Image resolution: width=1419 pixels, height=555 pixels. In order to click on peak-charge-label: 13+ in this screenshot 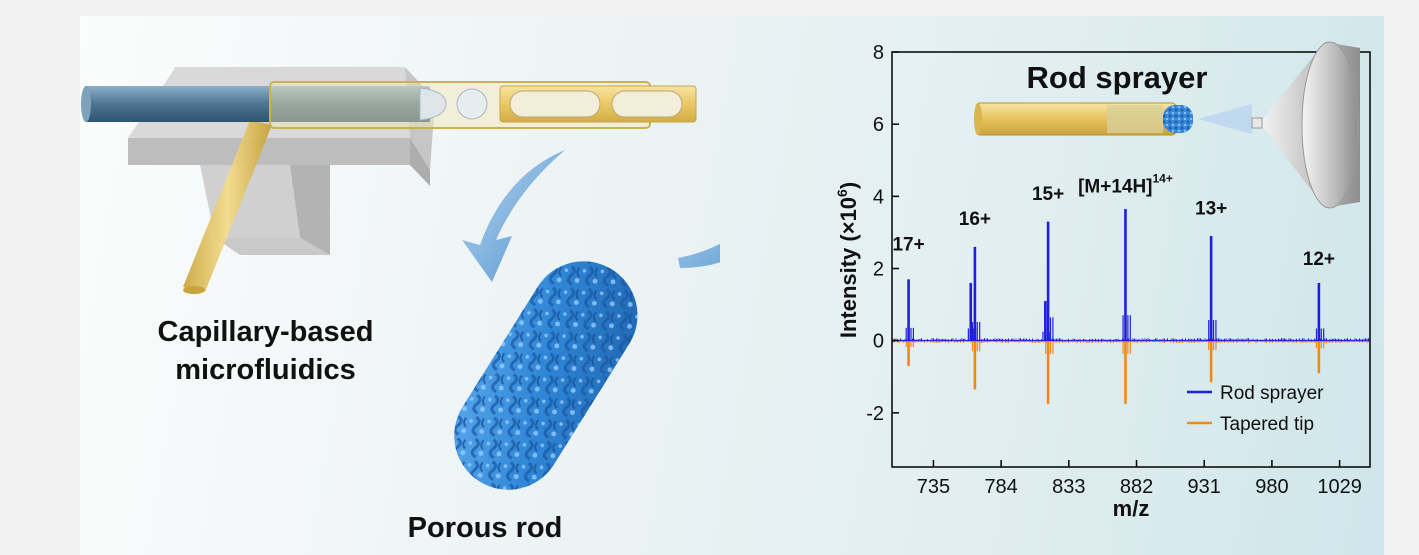, I will do `click(1211, 208)`.